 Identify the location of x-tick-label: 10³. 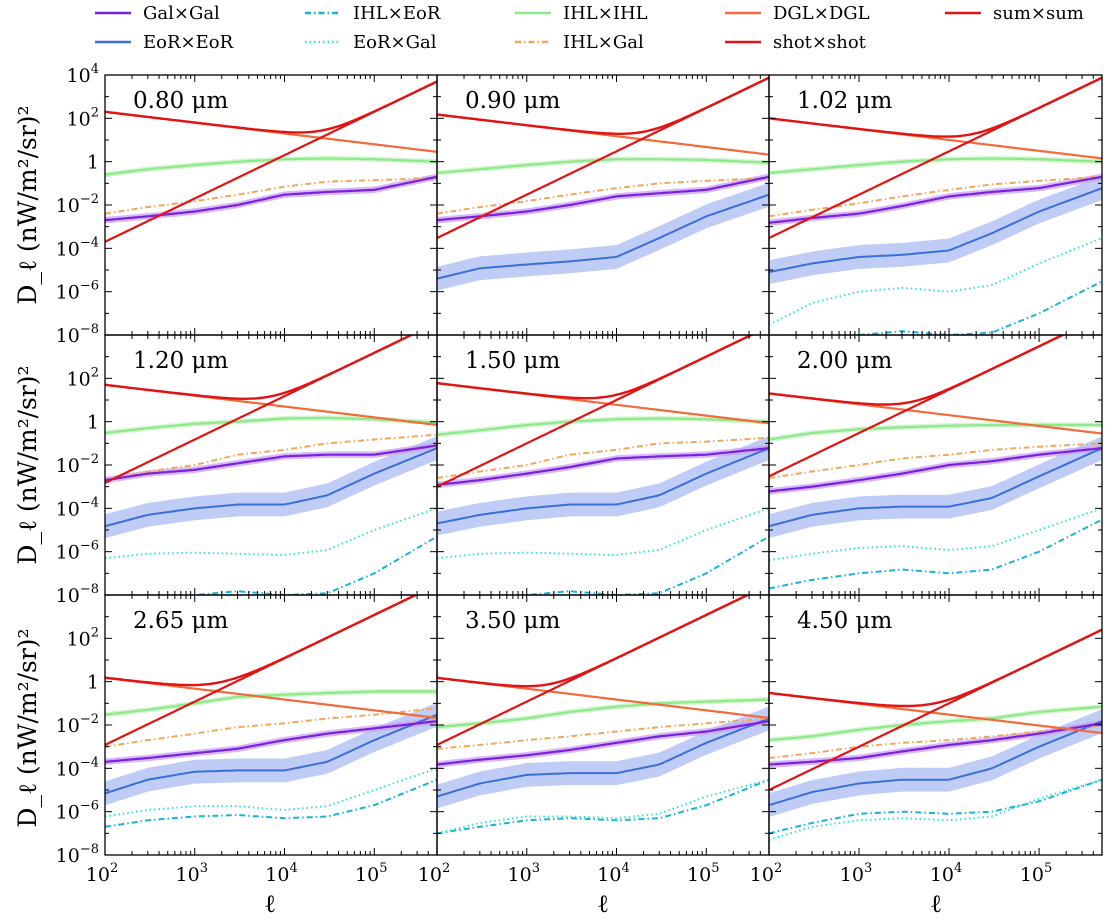
(524, 873).